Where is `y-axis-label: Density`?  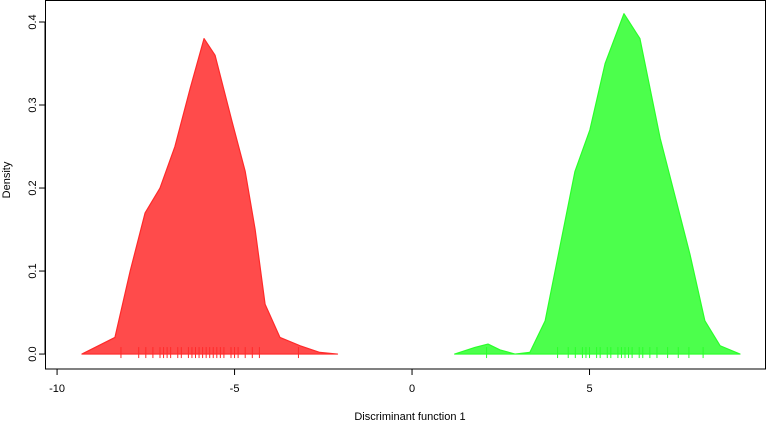
y-axis-label: Density is located at coordinates (7, 179).